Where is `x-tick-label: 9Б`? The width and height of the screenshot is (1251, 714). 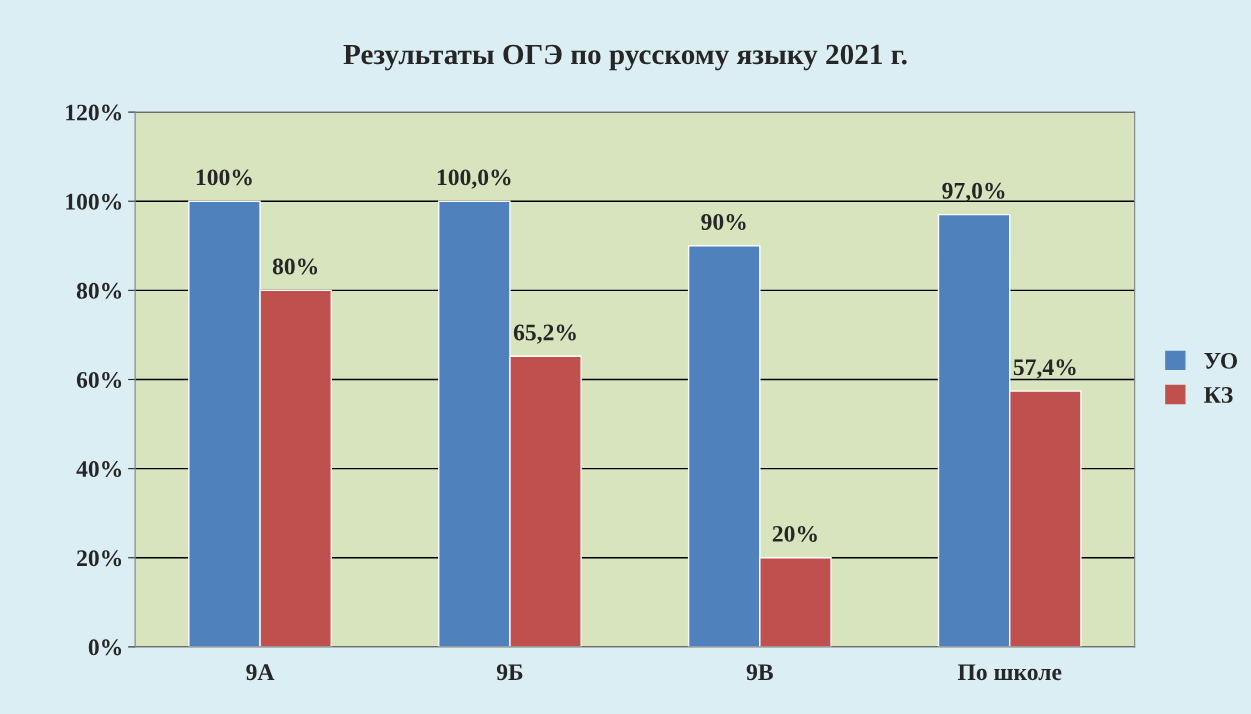 x-tick-label: 9Б is located at coordinates (509, 672).